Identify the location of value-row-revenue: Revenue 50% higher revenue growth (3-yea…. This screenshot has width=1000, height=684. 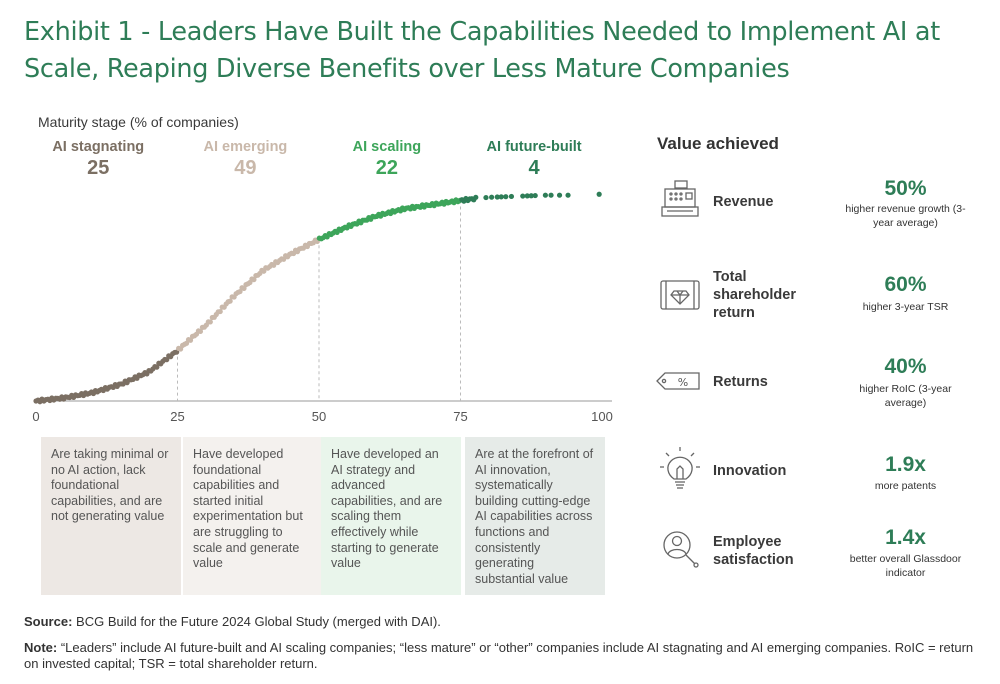
(822, 212).